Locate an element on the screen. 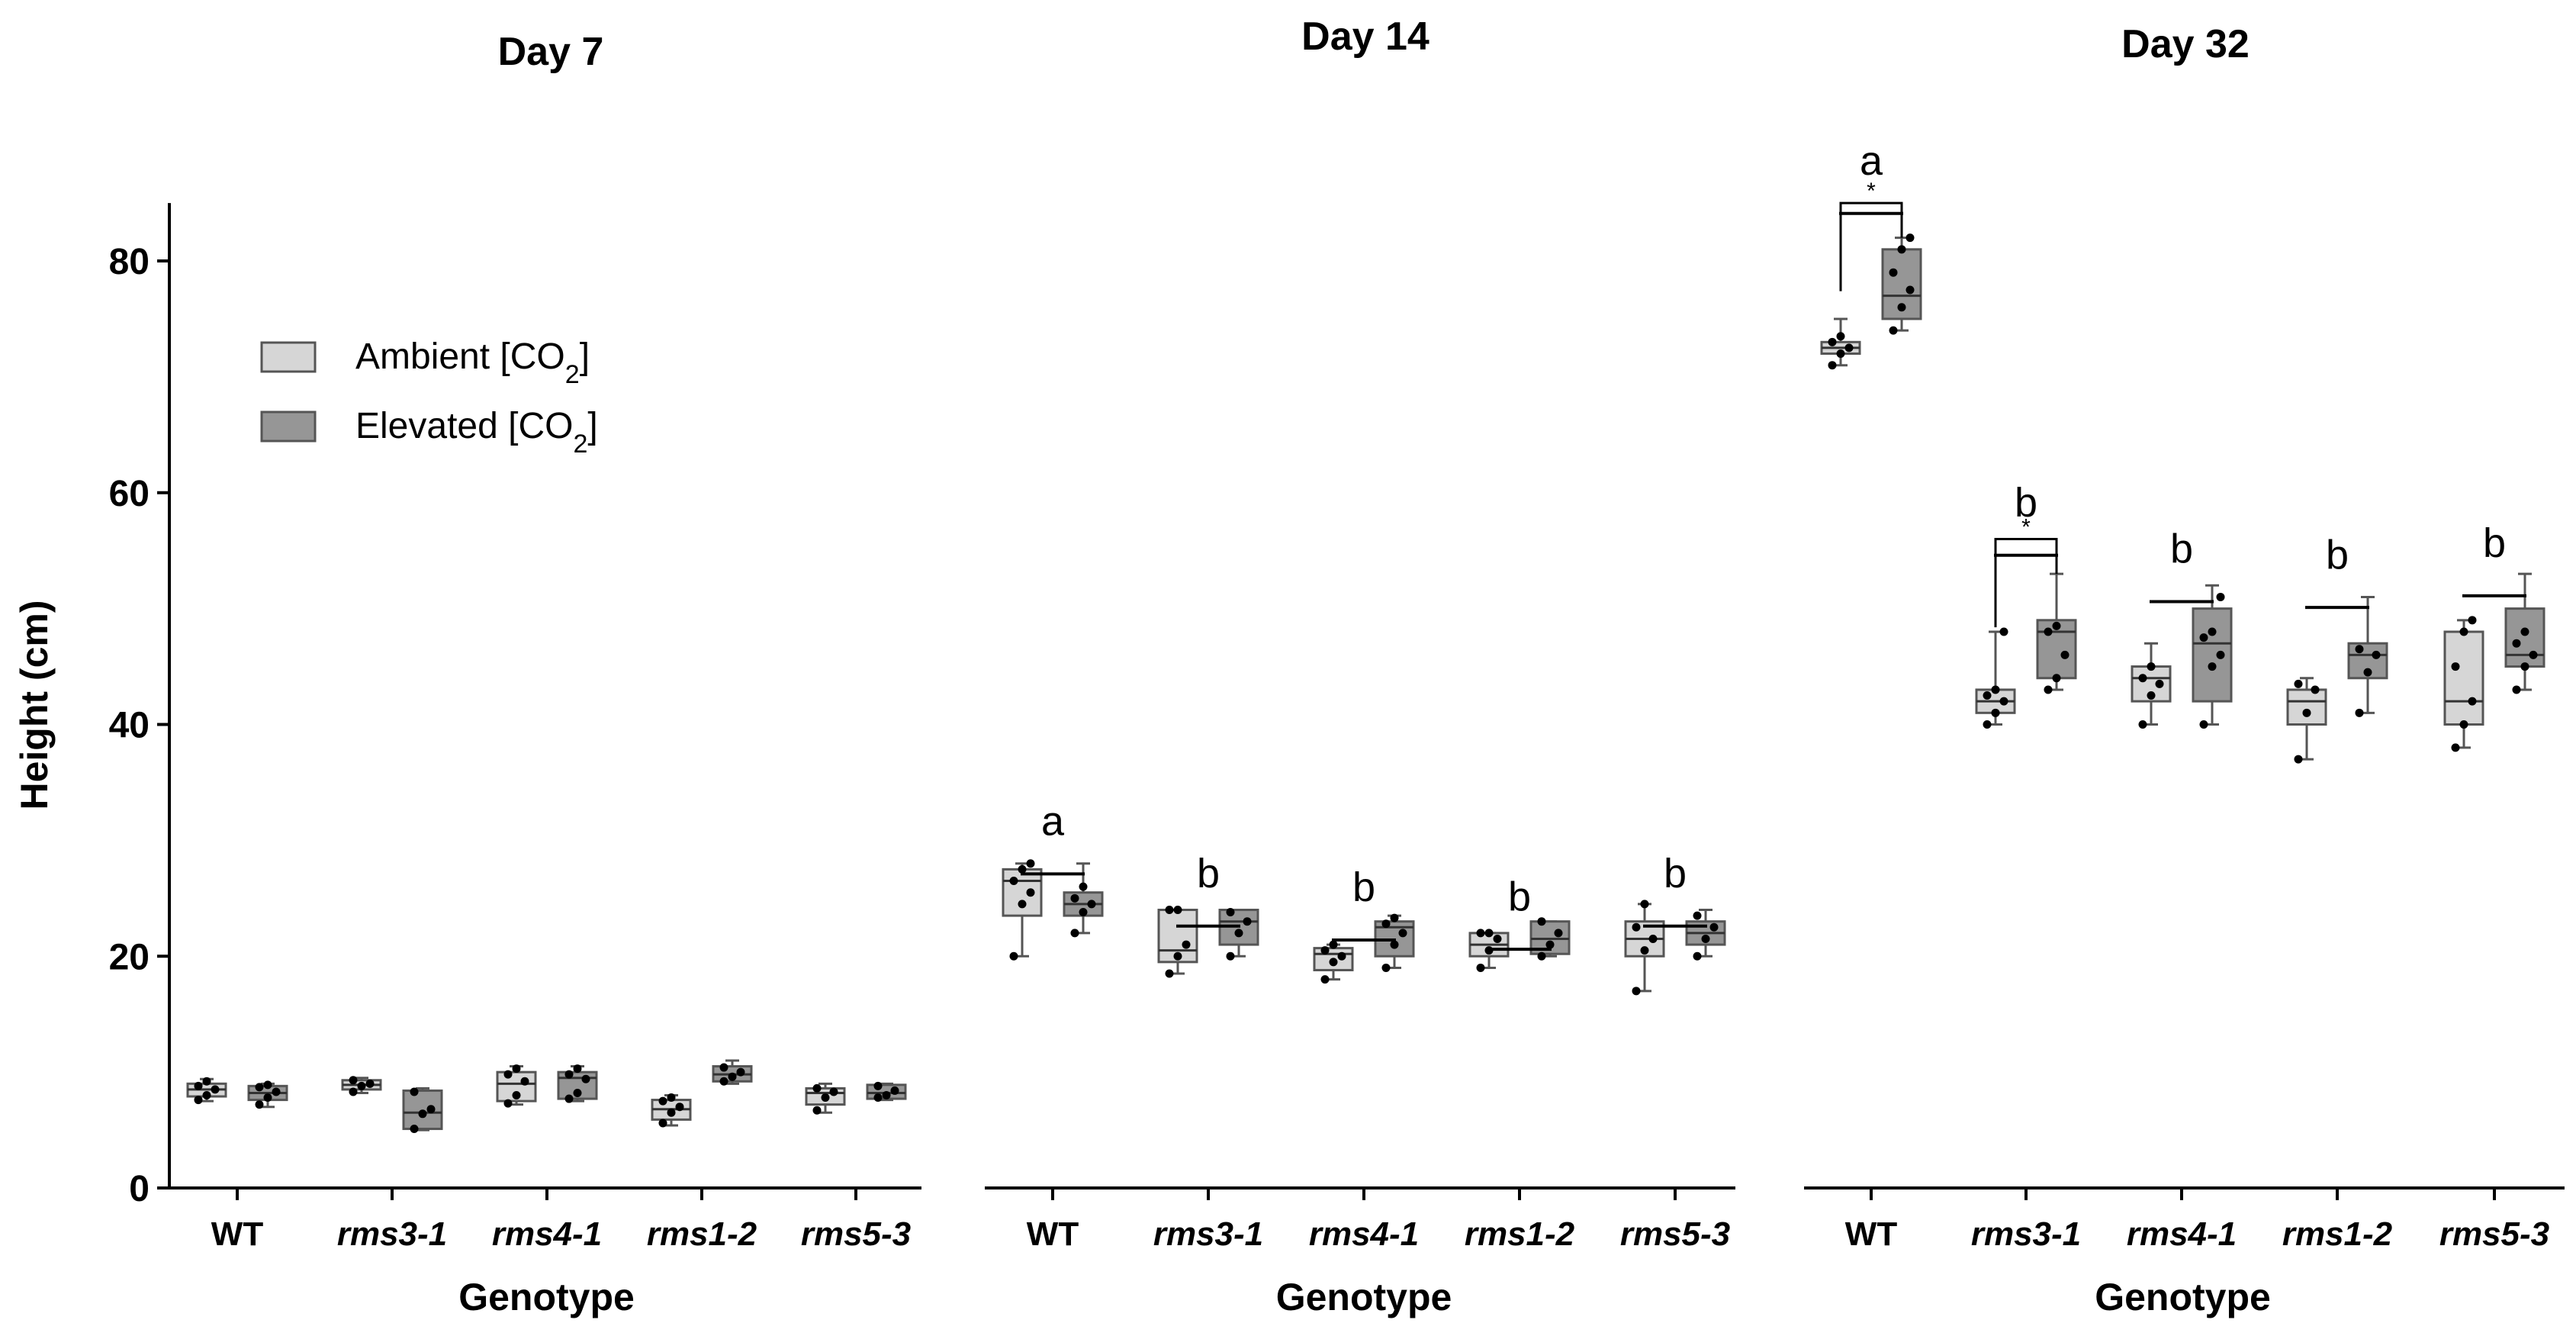 Image resolution: width=2576 pixels, height=1336 pixels. comparison-bracket is located at coordinates (2026, 583).